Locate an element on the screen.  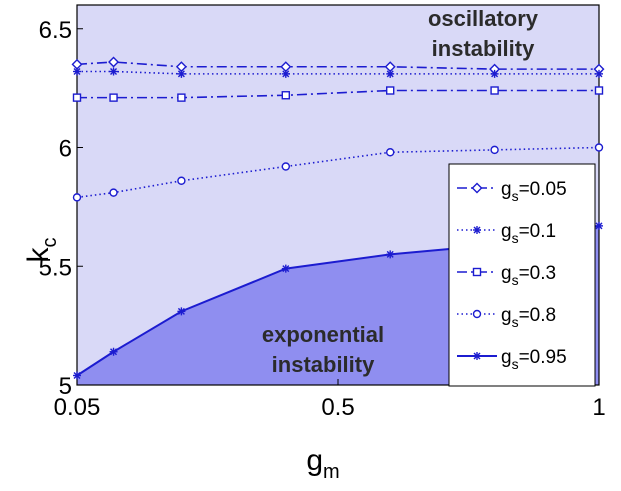
y-tick-label: 5.5 is located at coordinates (55, 267).